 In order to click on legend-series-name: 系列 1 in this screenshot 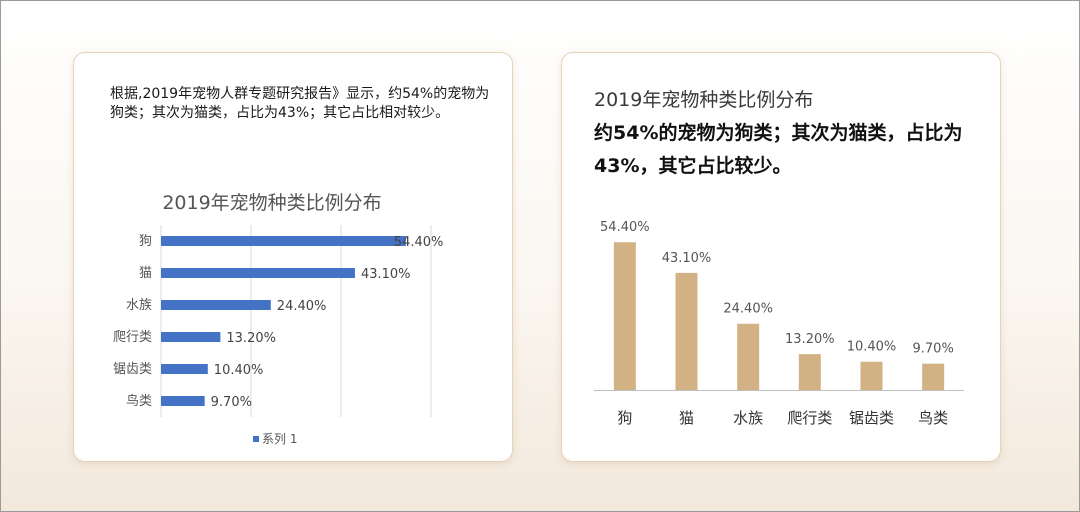, I will do `click(279, 439)`.